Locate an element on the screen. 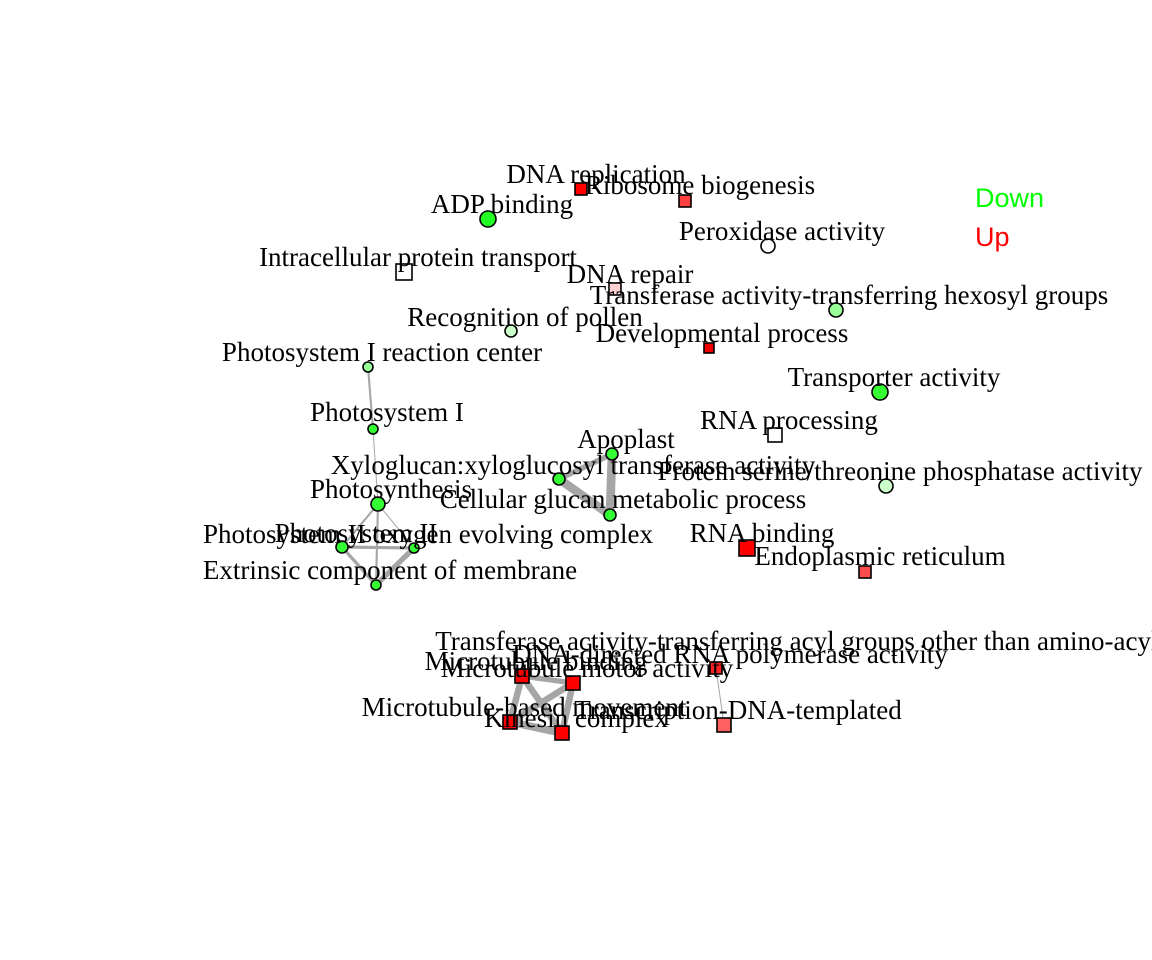 Image resolution: width=1152 pixels, height=960 pixels. node-protein_phosphatase is located at coordinates (886, 486).